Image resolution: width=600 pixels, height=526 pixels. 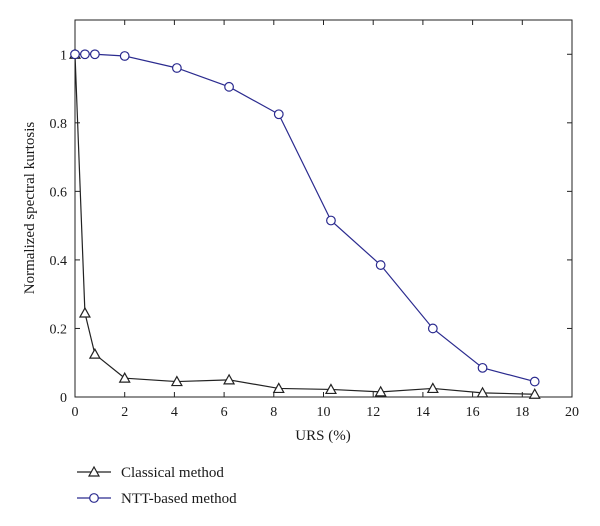 I want to click on x-tick-label: 6, so click(x=224, y=412).